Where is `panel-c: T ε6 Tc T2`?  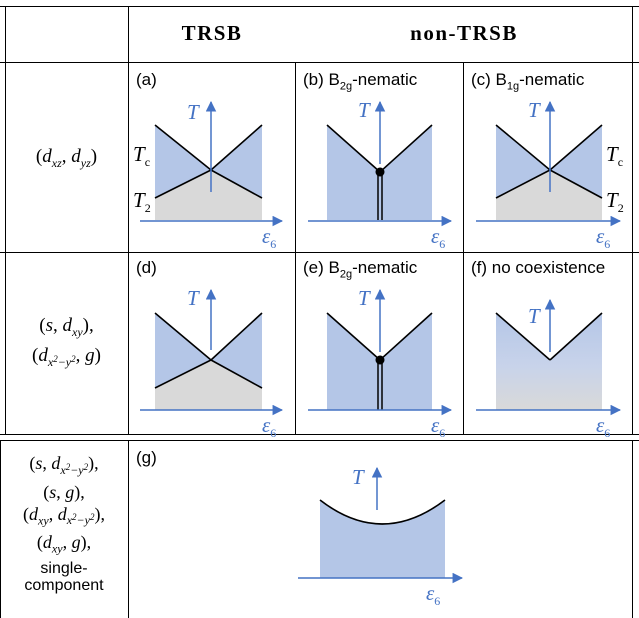
panel-c: T ε6 Tc T2 is located at coordinates (550, 174).